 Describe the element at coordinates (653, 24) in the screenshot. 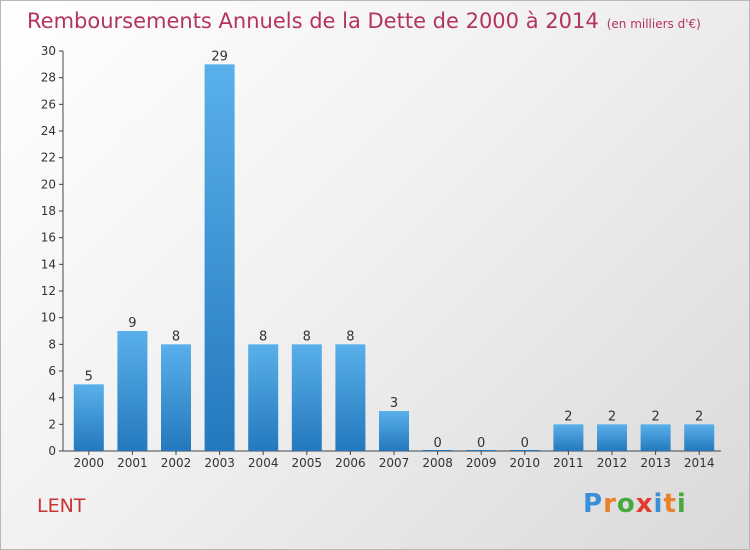

I see `chart-subtitle: (en milliers d'€)` at that location.